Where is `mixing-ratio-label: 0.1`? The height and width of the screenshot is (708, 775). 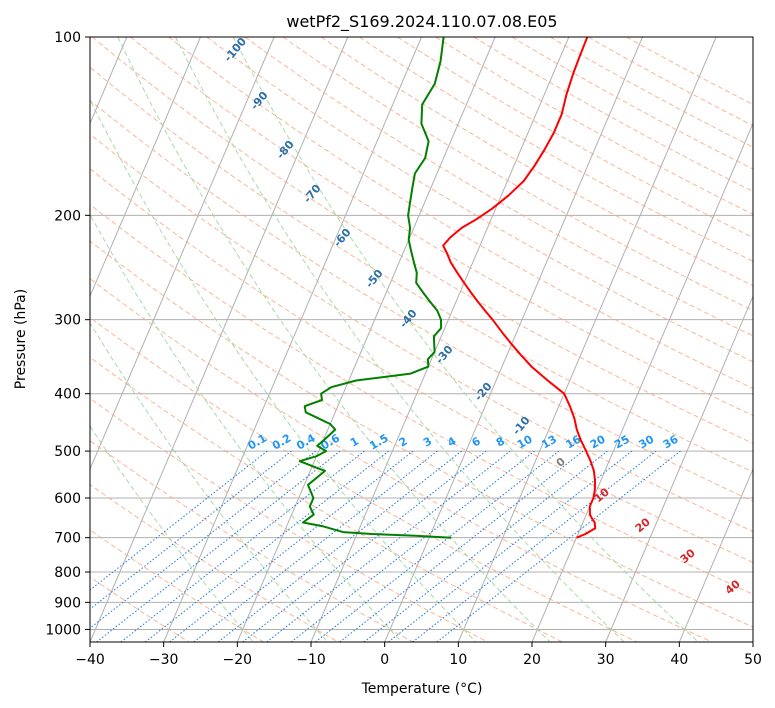 mixing-ratio-label: 0.1 is located at coordinates (257, 442).